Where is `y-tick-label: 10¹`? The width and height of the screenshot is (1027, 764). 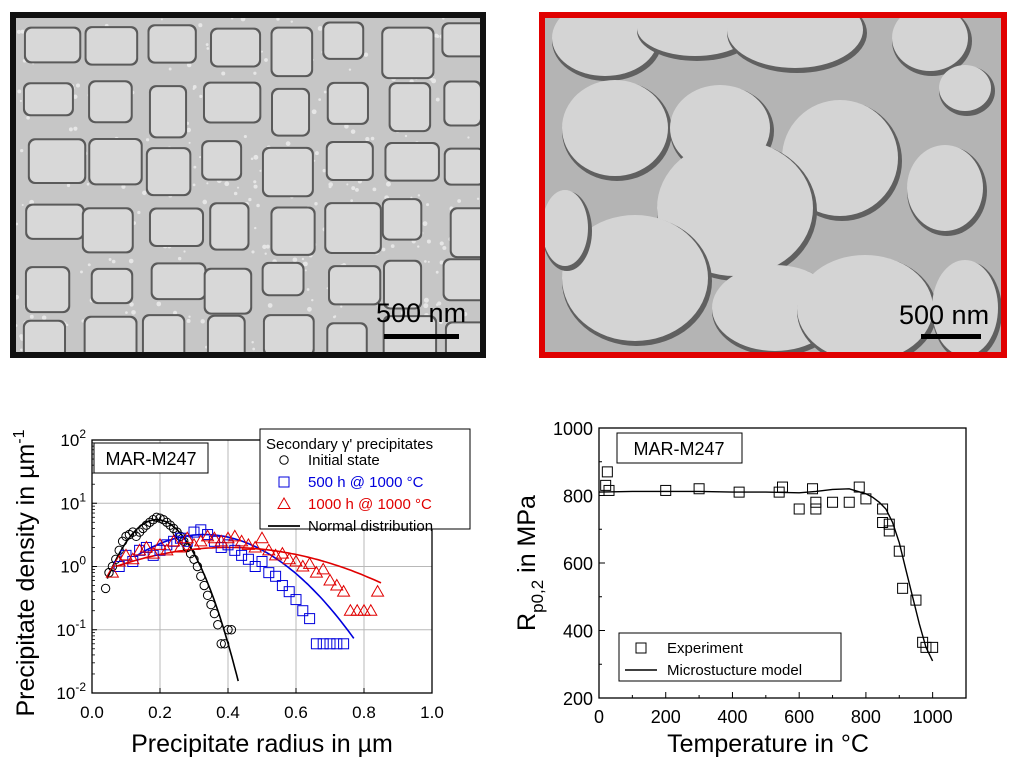
y-tick-label: 10¹ is located at coordinates (73, 501).